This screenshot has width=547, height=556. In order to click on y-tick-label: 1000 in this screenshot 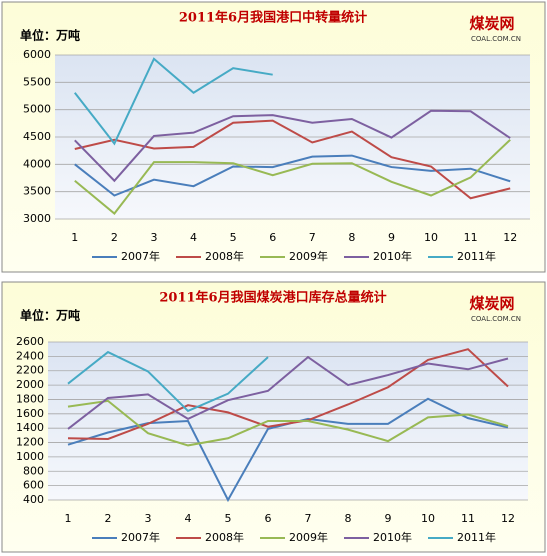, I will do `click(30, 456)`.